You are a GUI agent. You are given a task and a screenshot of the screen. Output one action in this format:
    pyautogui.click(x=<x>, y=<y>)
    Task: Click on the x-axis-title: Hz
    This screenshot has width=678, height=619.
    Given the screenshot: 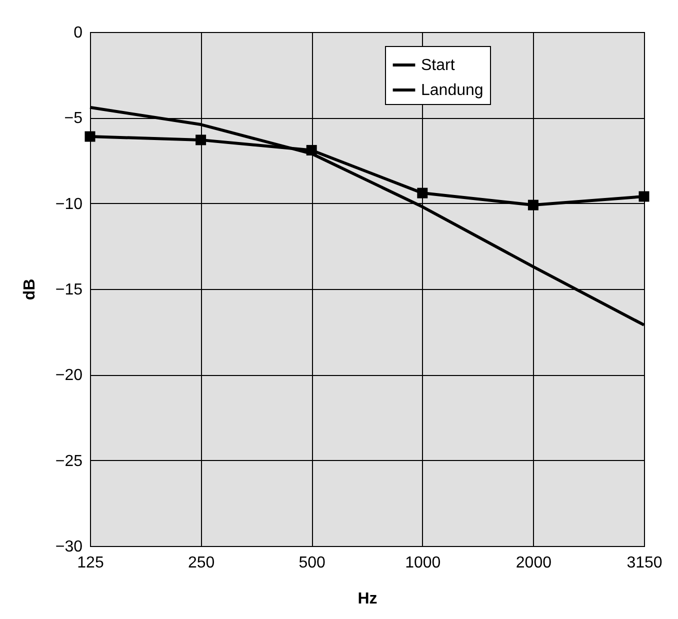 What is the action you would take?
    pyautogui.click(x=368, y=599)
    